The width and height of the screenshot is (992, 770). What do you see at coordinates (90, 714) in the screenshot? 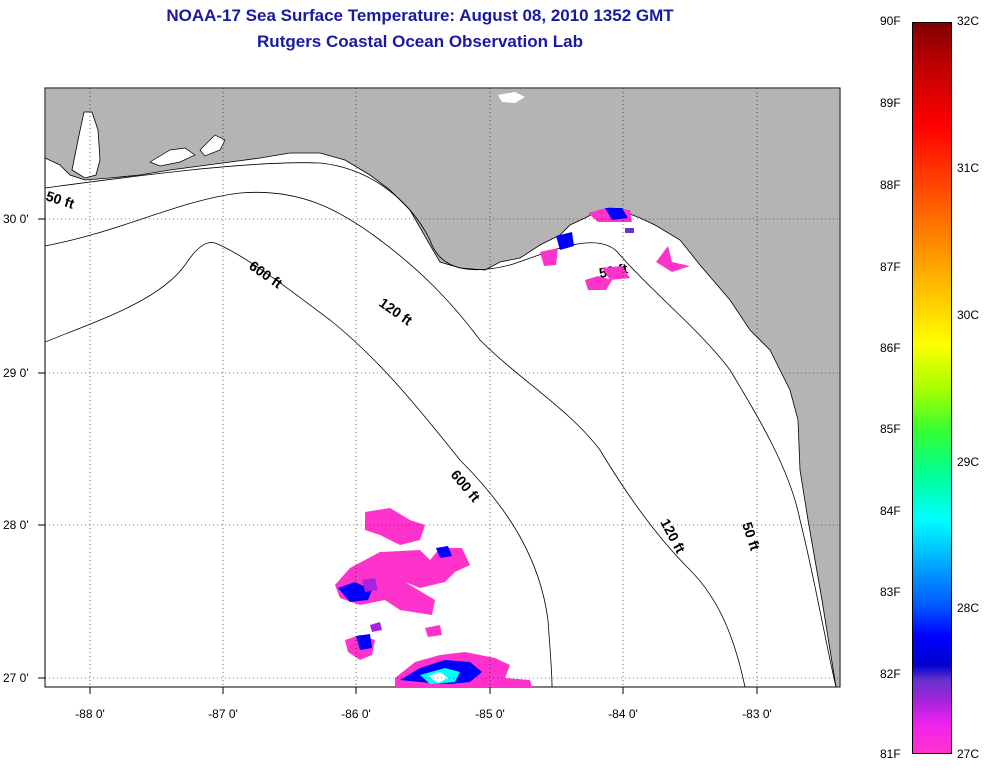
I see `x-tick-label: -88 0'` at bounding box center [90, 714].